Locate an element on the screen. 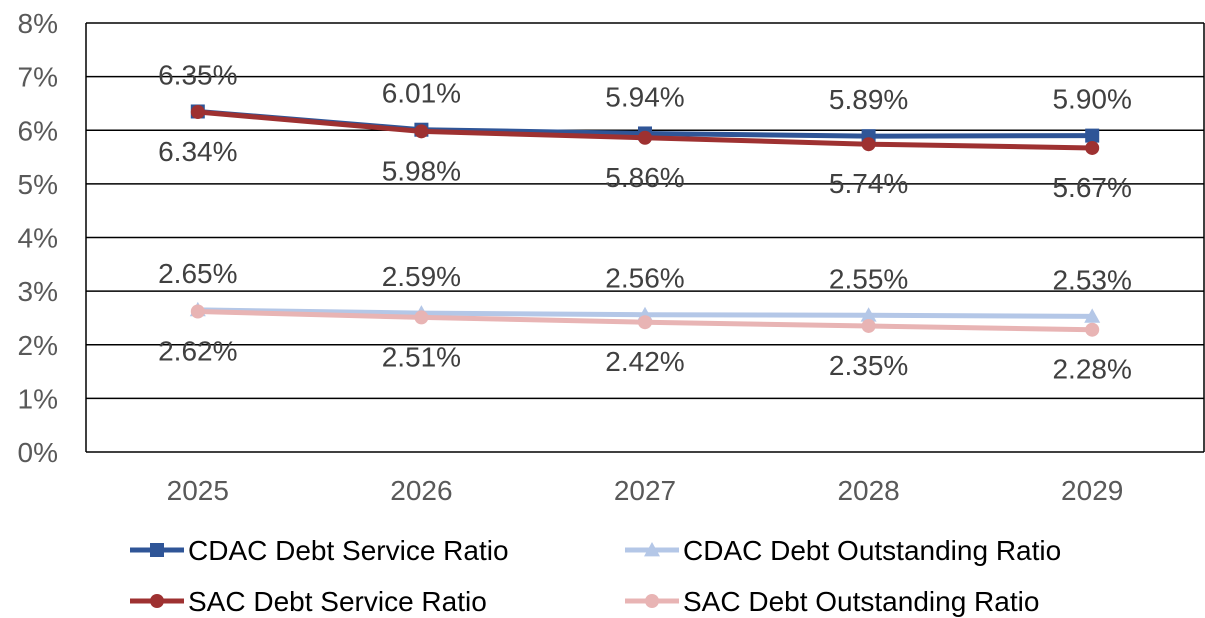 Image resolution: width=1205 pixels, height=618 pixels. data-label: 6.35% is located at coordinates (197, 74).